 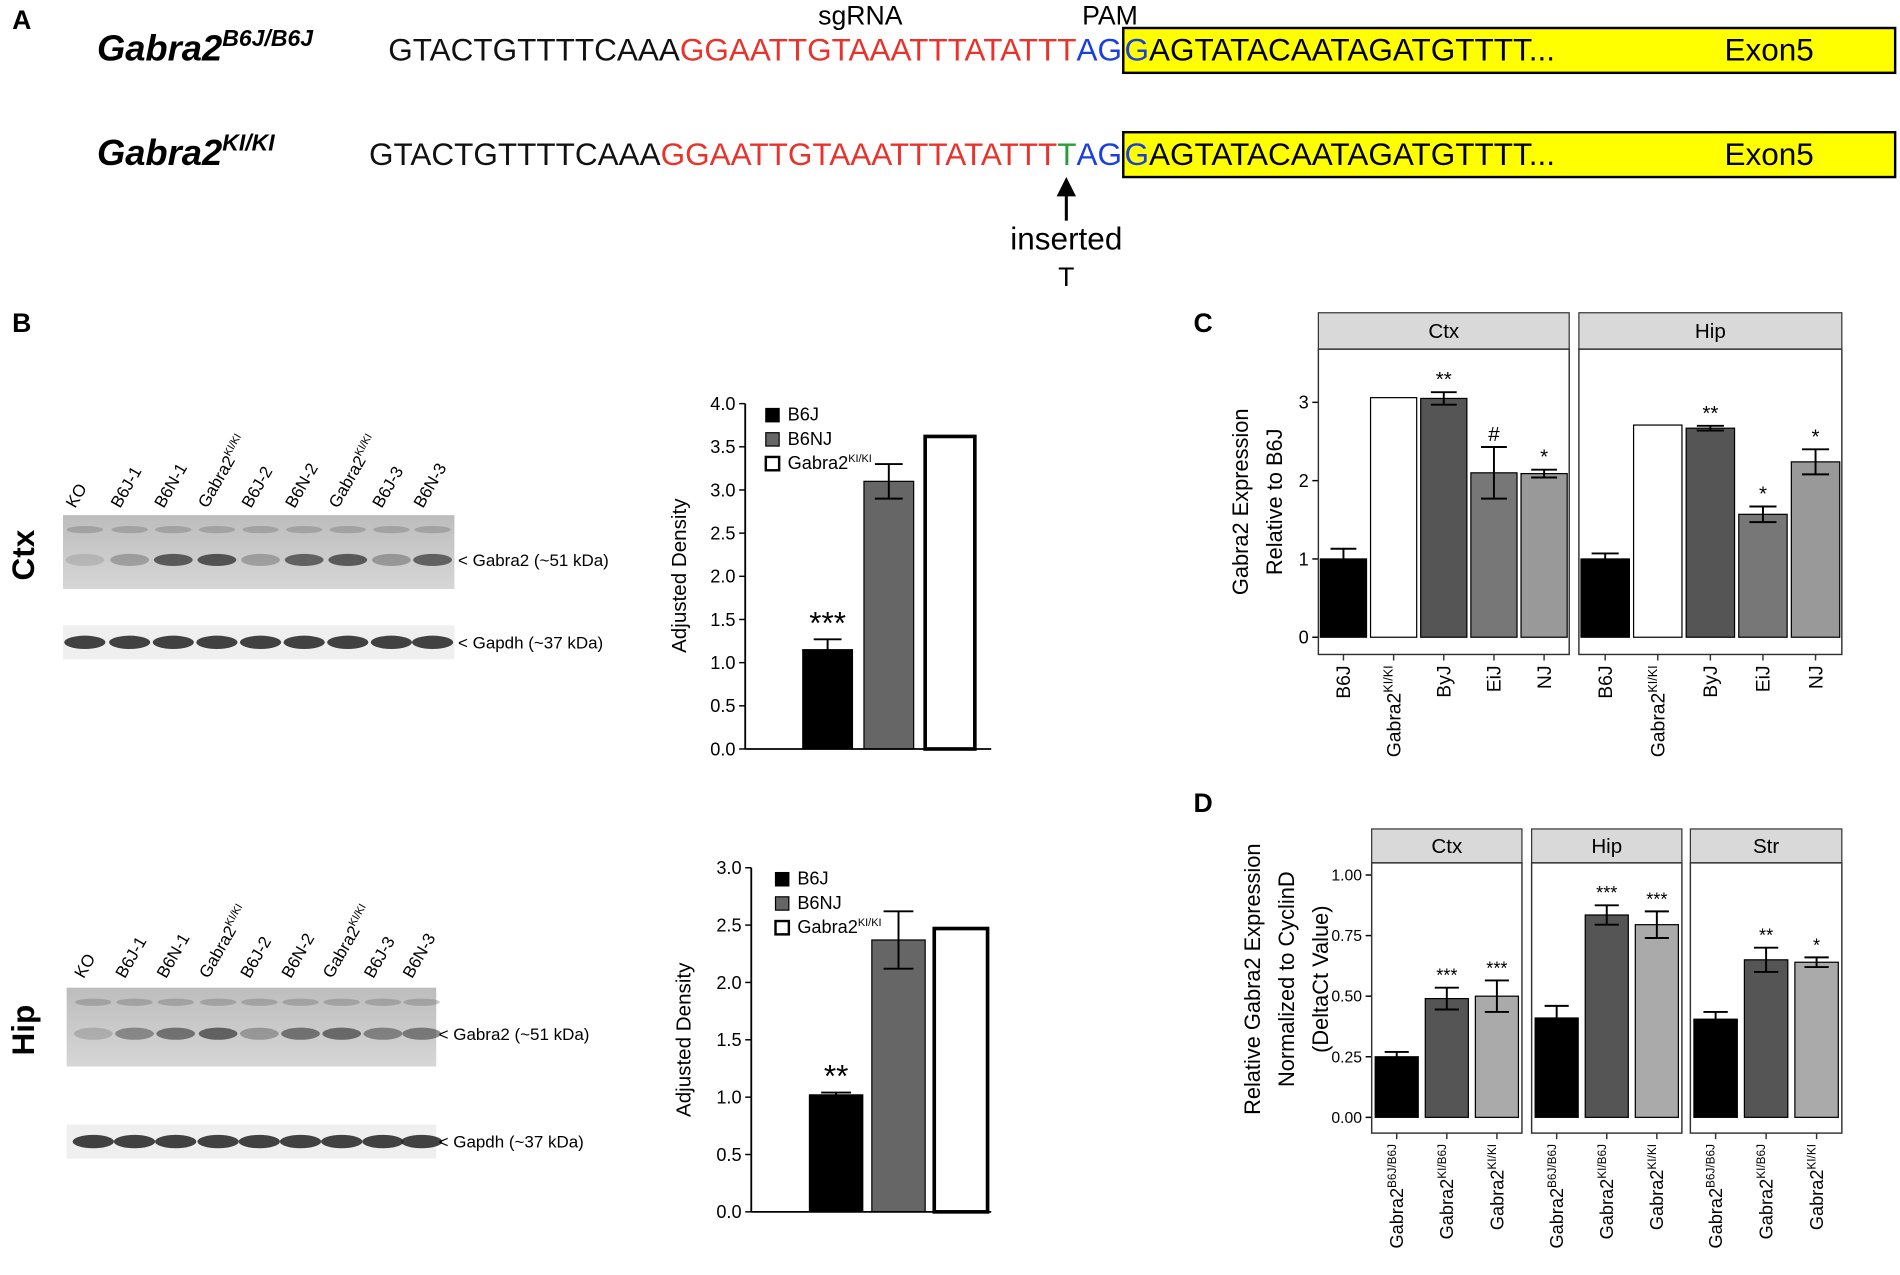 What do you see at coordinates (819, 903) in the screenshot?
I see `text-base: B6NJ` at bounding box center [819, 903].